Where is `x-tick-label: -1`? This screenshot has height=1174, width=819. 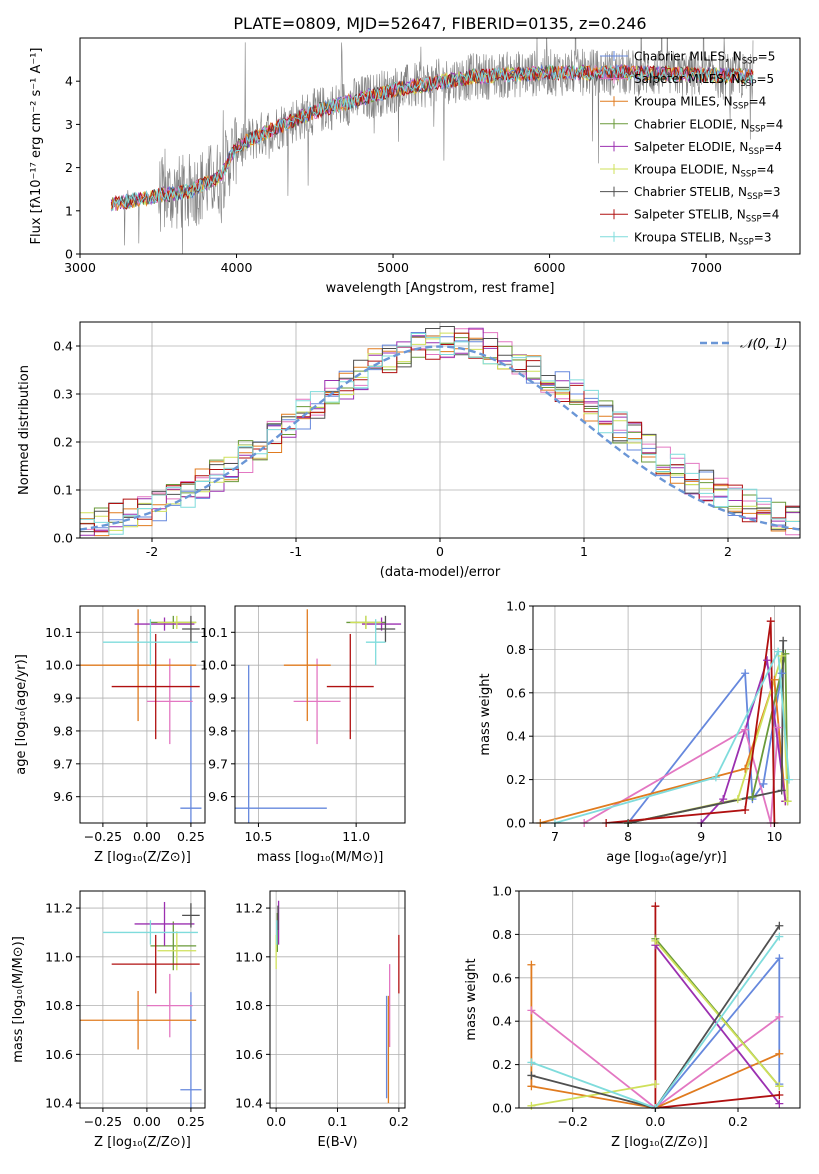 x-tick-label: -1 is located at coordinates (296, 551).